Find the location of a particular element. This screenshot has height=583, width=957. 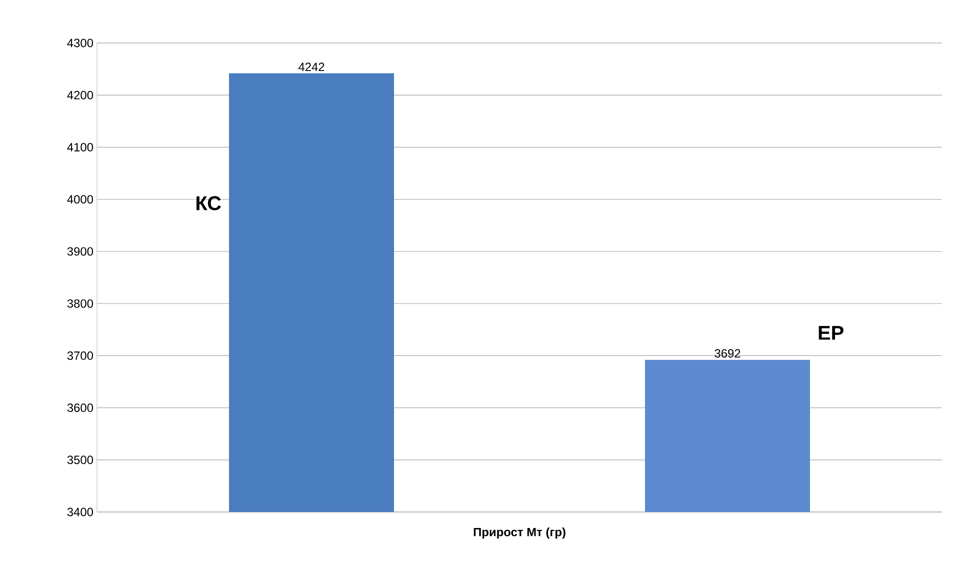

y-tick-label: 3500 is located at coordinates (80, 460).